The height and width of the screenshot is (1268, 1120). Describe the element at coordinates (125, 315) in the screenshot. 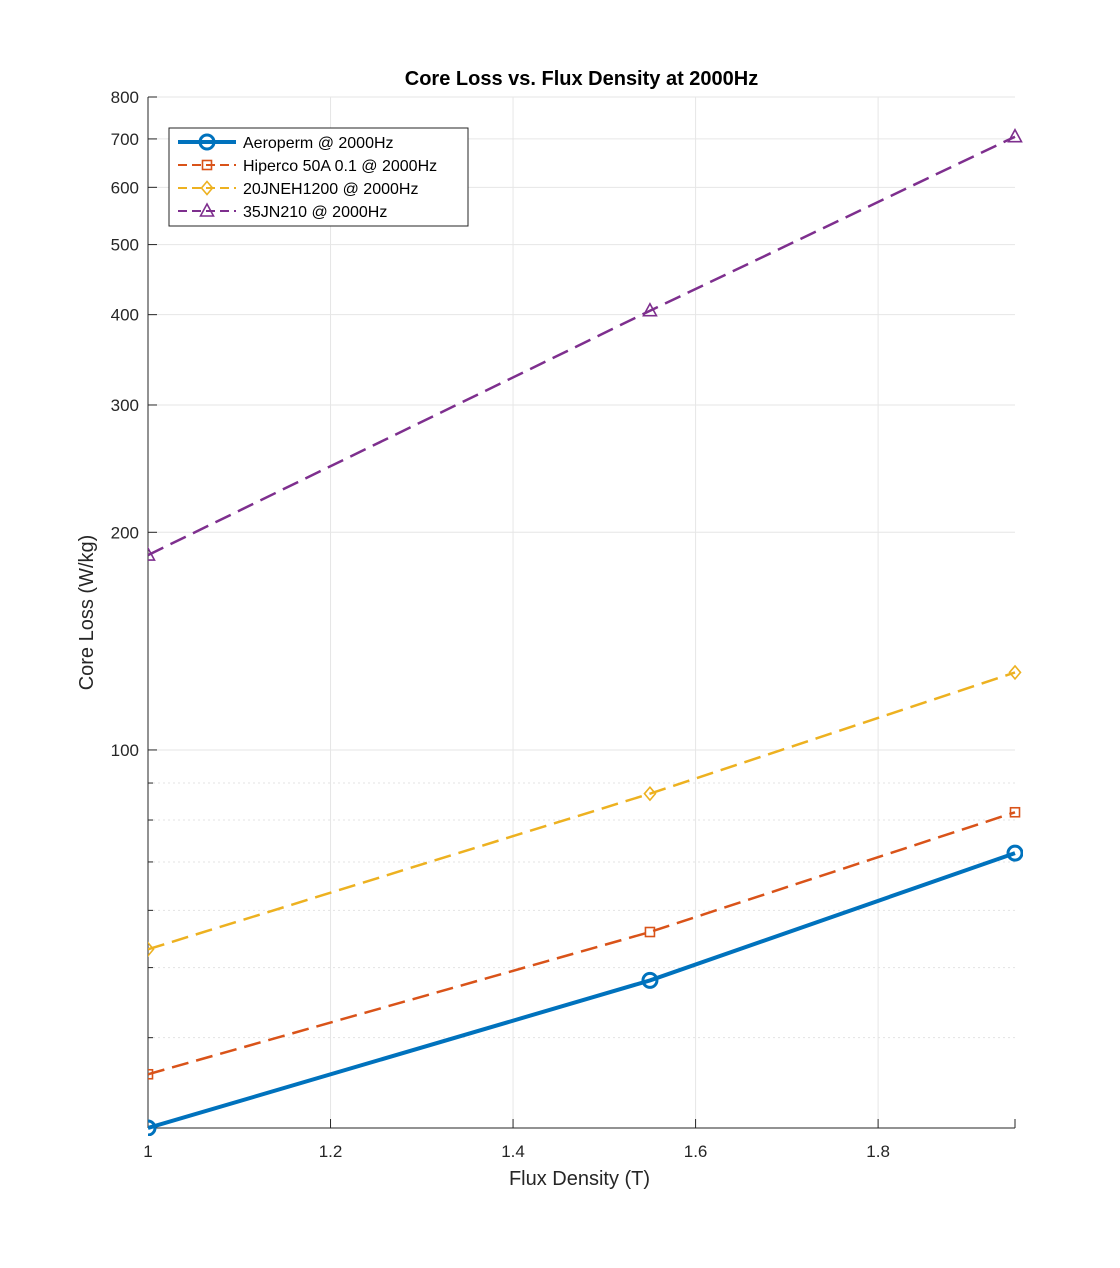

I see `y-tick-label: 400` at that location.